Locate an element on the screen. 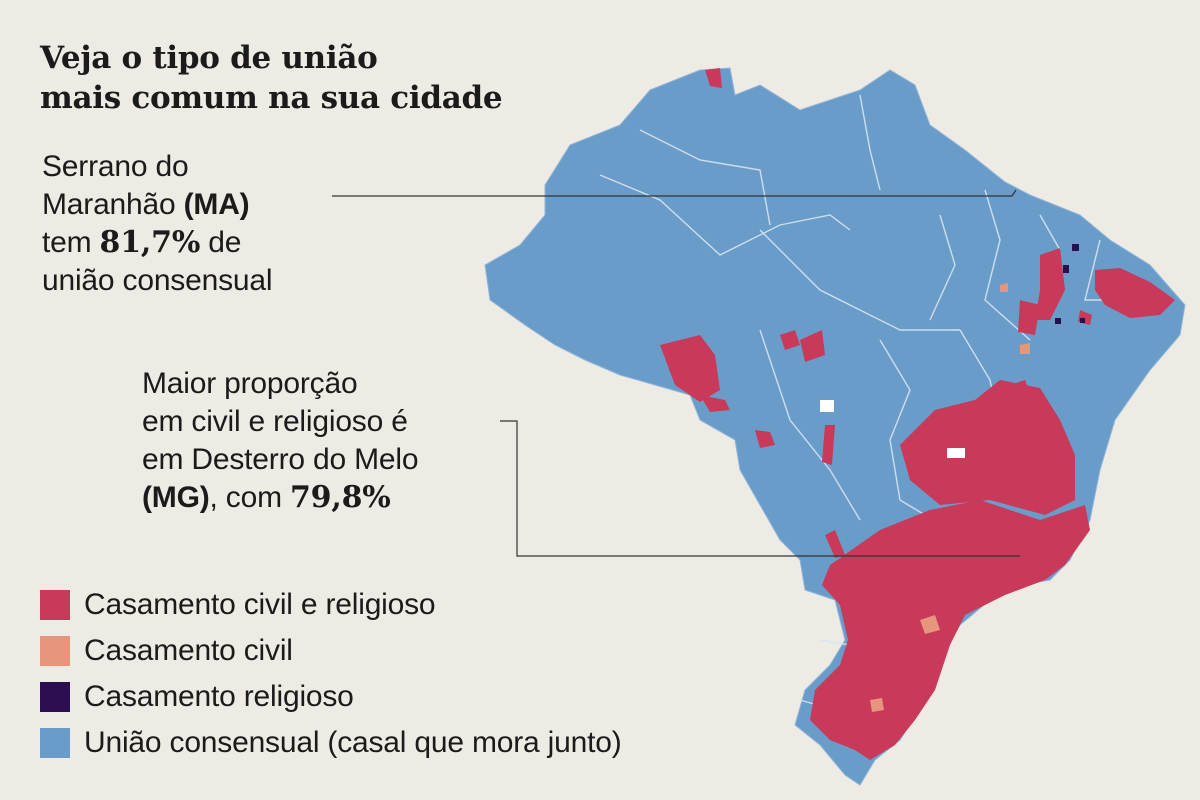 This screenshot has height=800, width=1200. title-line-2: mais comum na sua cidade is located at coordinates (271, 98).